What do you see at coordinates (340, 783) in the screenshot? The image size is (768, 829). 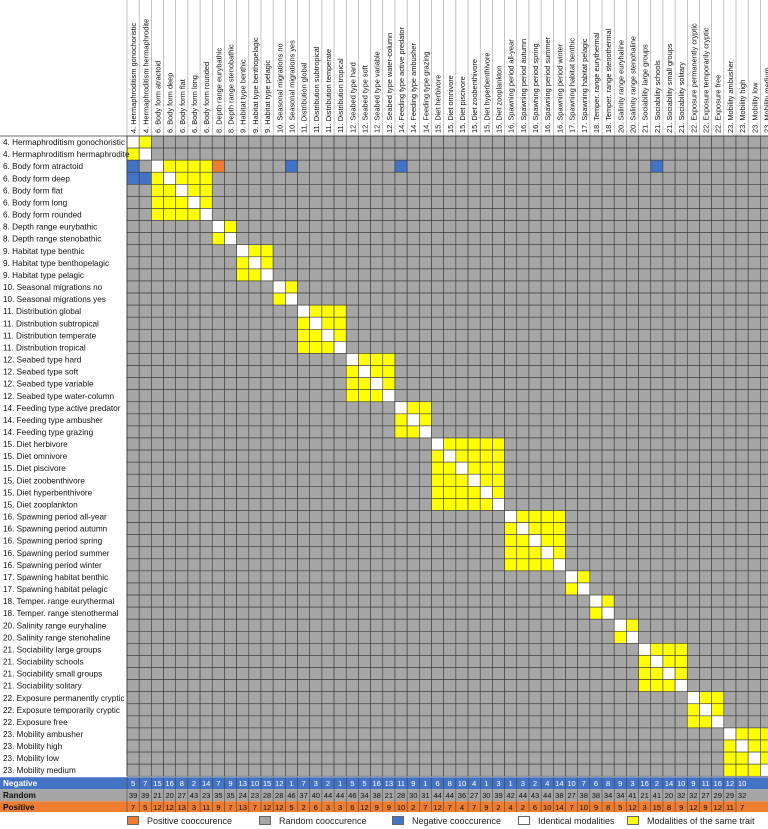 I see `summary-value: 1` at bounding box center [340, 783].